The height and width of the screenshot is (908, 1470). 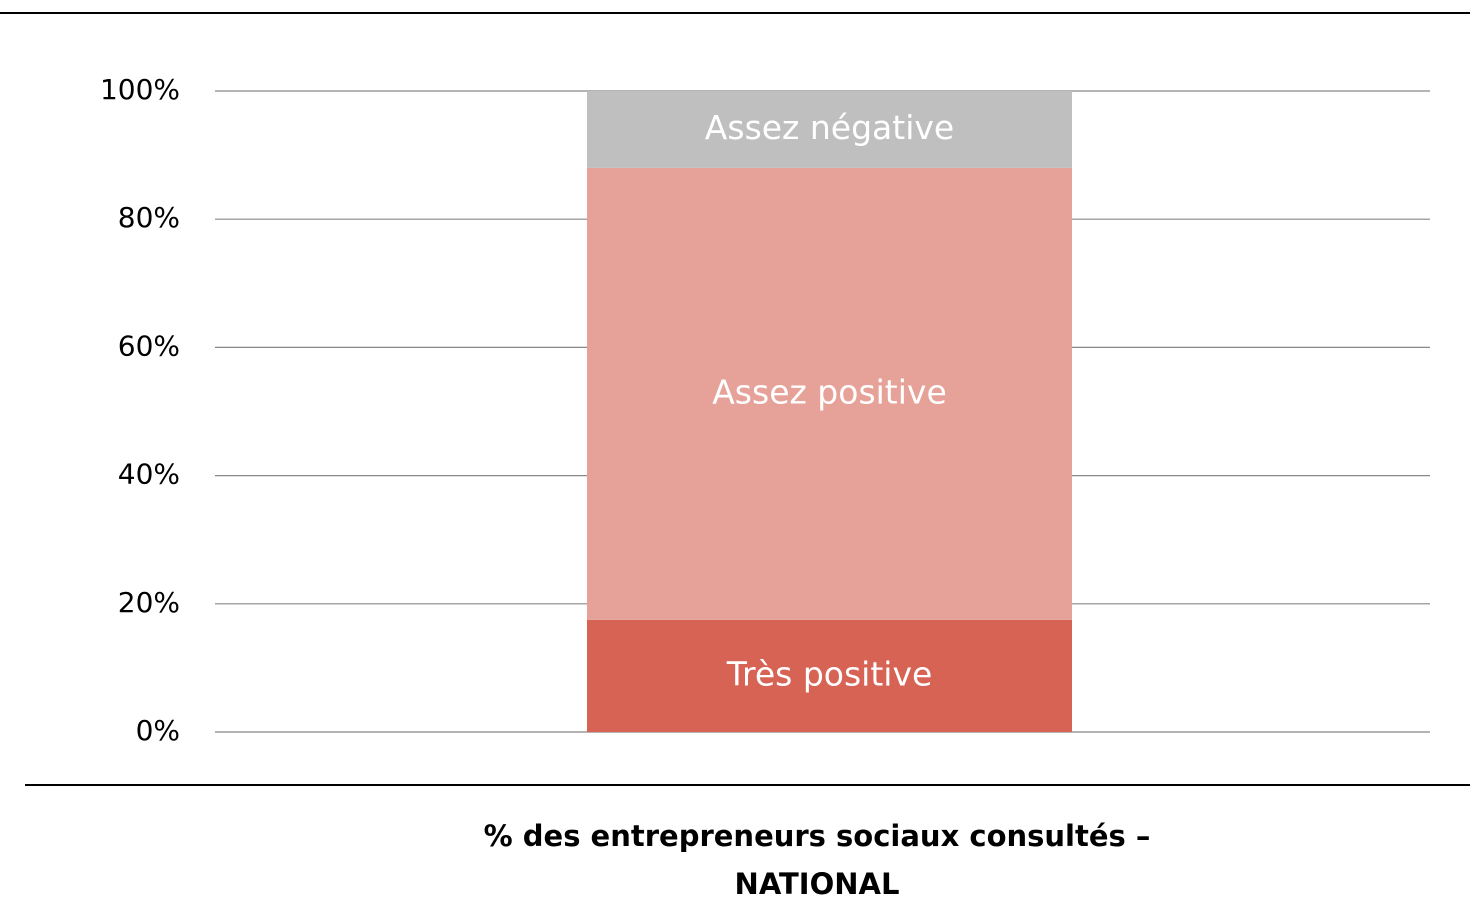 I want to click on segment-label: Assez négative, so click(x=829, y=127).